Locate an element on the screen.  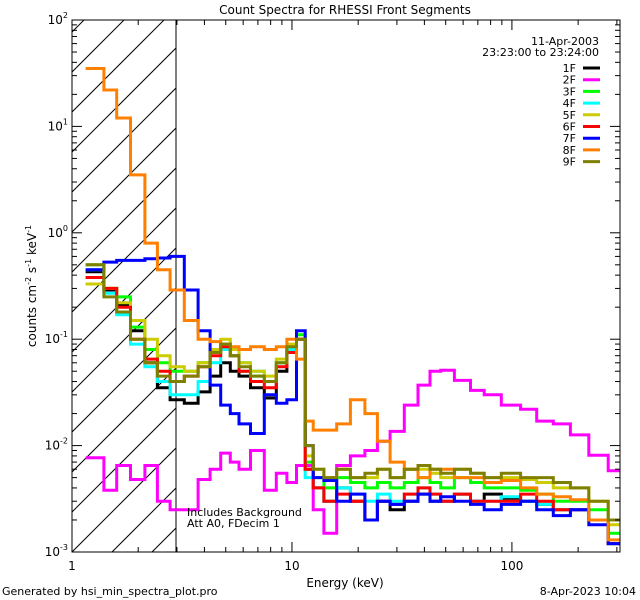
y-tick-label: 10⁻³ is located at coordinates (56, 551).